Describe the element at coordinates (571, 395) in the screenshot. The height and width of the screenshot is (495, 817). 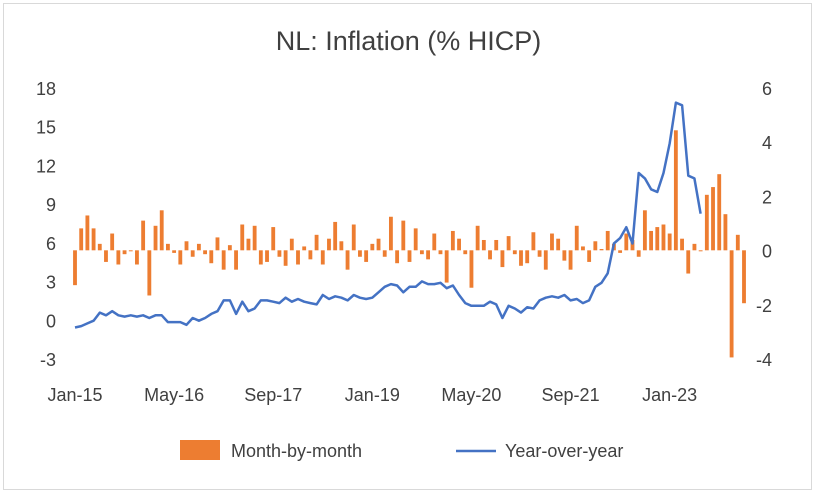
I see `x-axis-tick-label: Sep-21` at that location.